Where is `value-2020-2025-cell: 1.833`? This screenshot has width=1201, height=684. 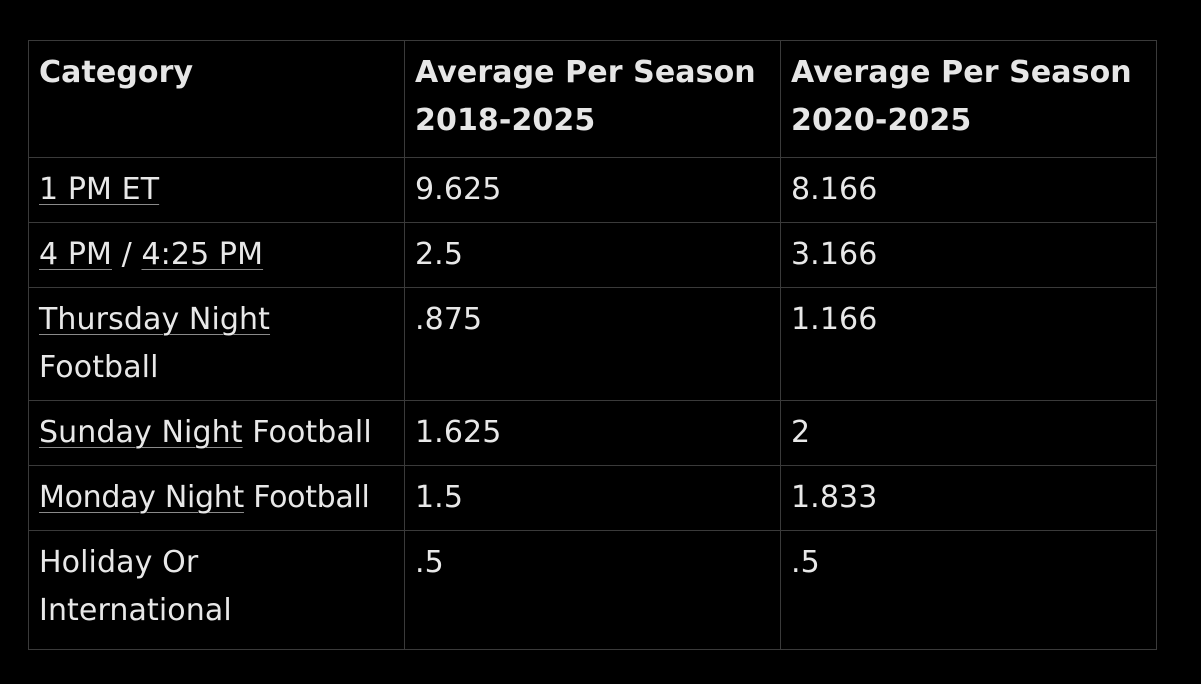
value-2020-2025-cell: 1.833 is located at coordinates (968, 498).